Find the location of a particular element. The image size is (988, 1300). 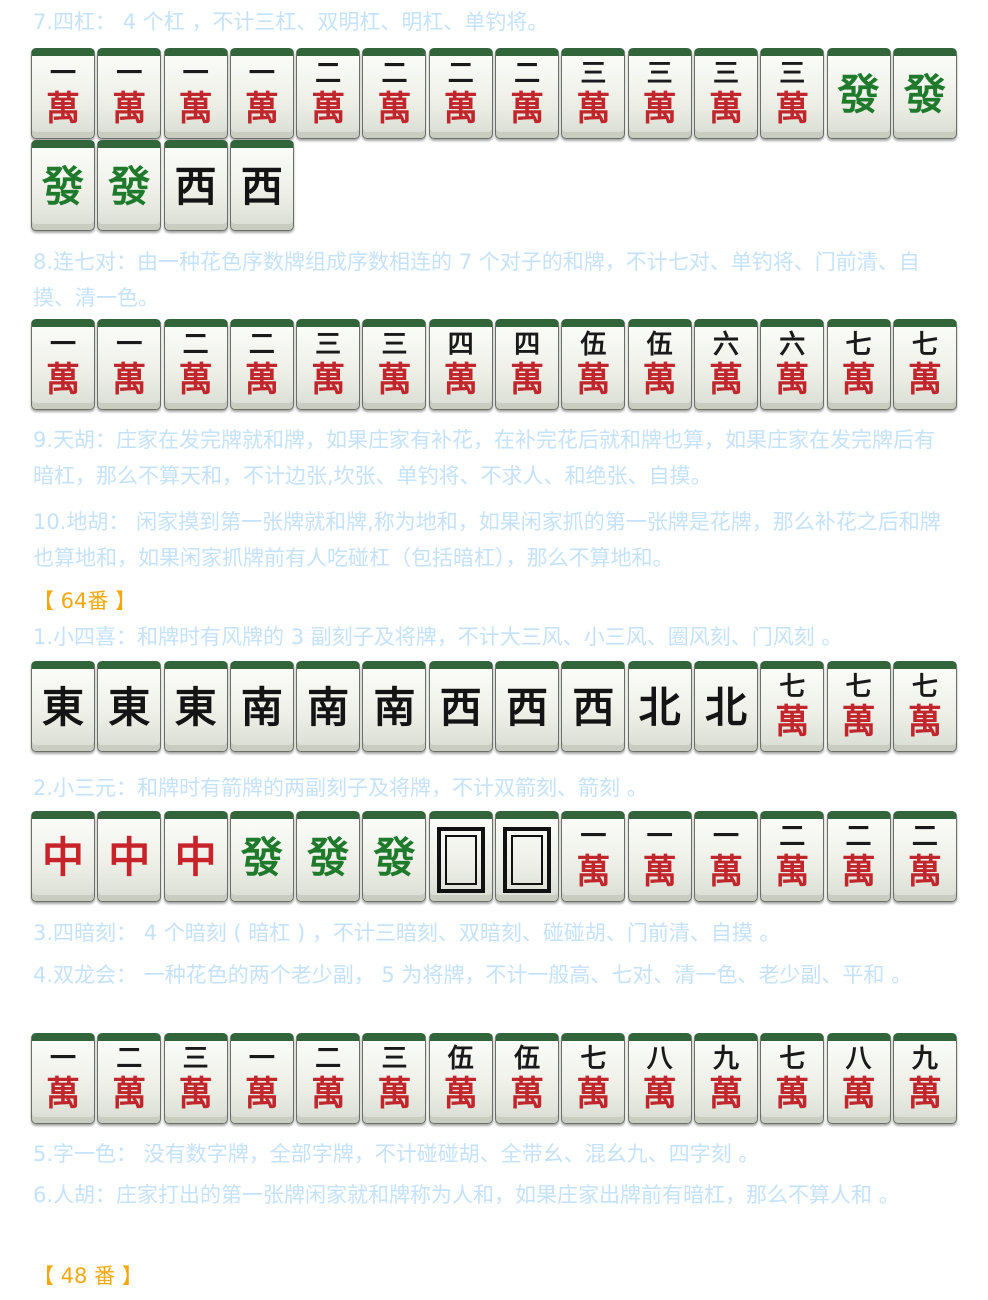

tile-east: 東 is located at coordinates (195, 706).